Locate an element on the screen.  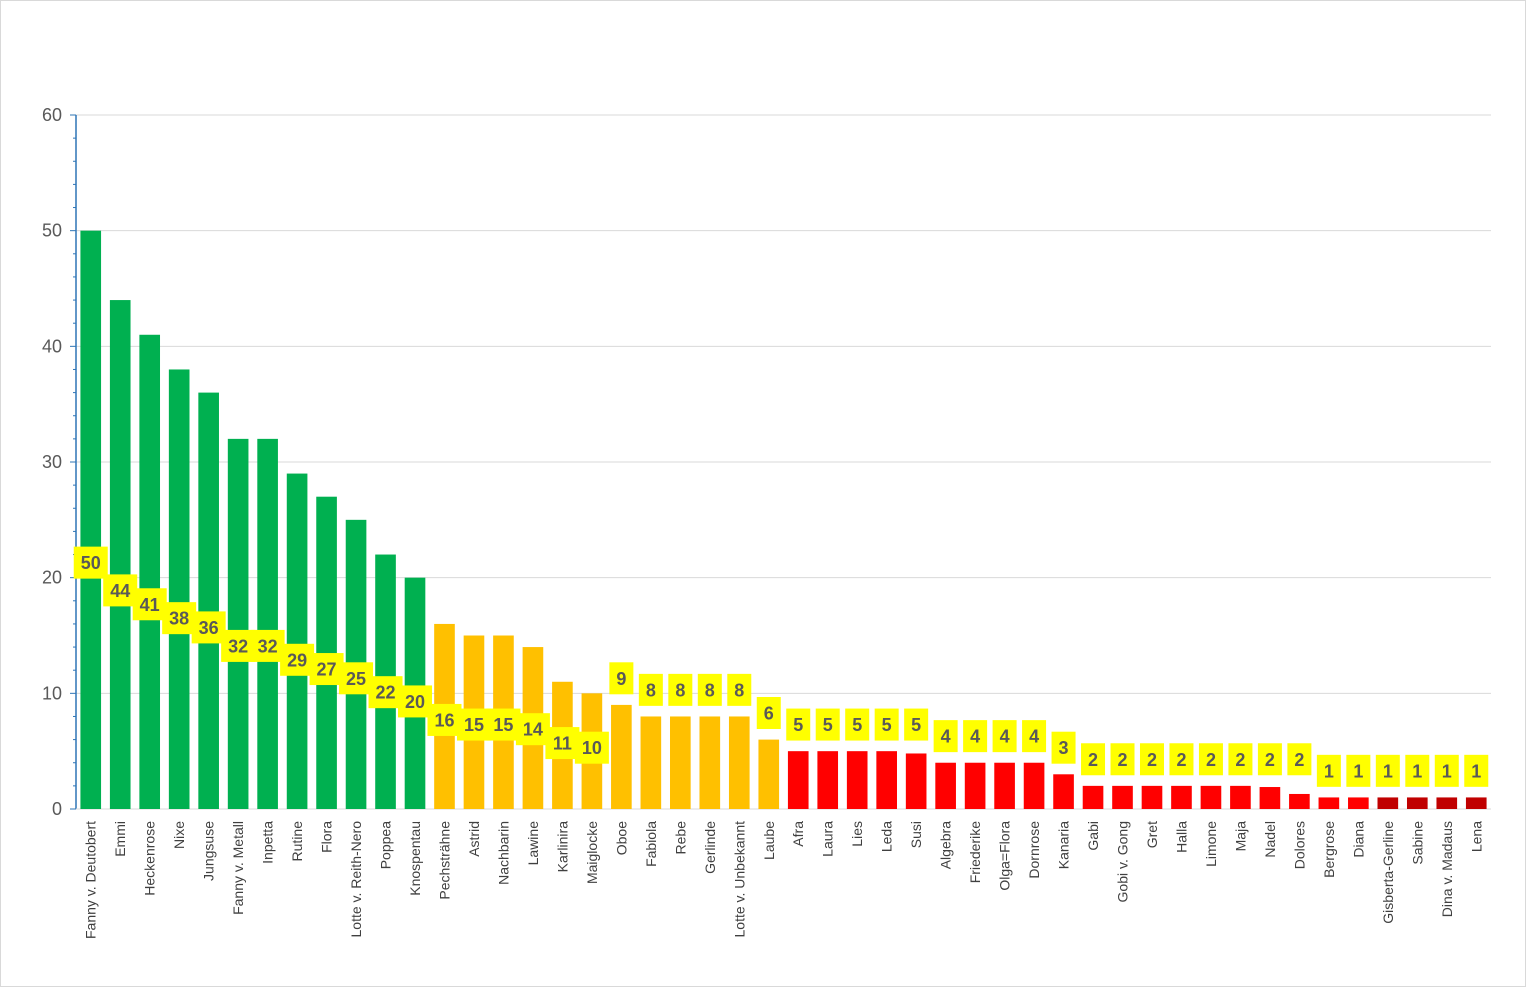
y-tick-label: 20 is located at coordinates (52, 578).